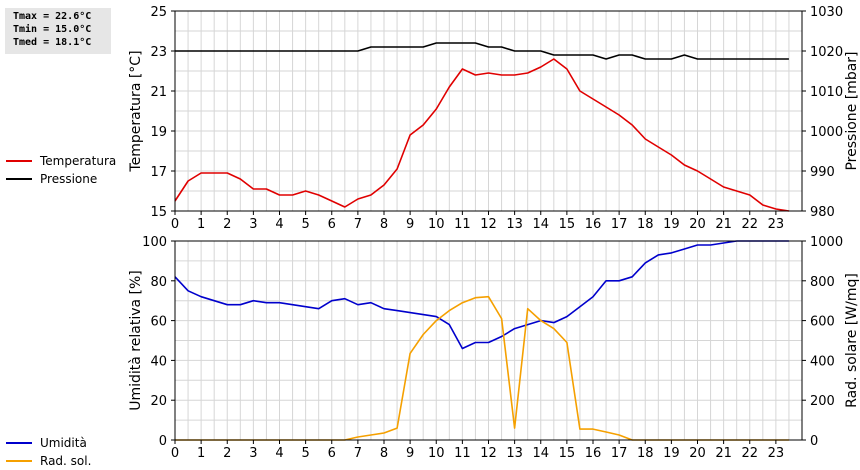  I want to click on y-tick-label-right: 1020, so click(826, 52).